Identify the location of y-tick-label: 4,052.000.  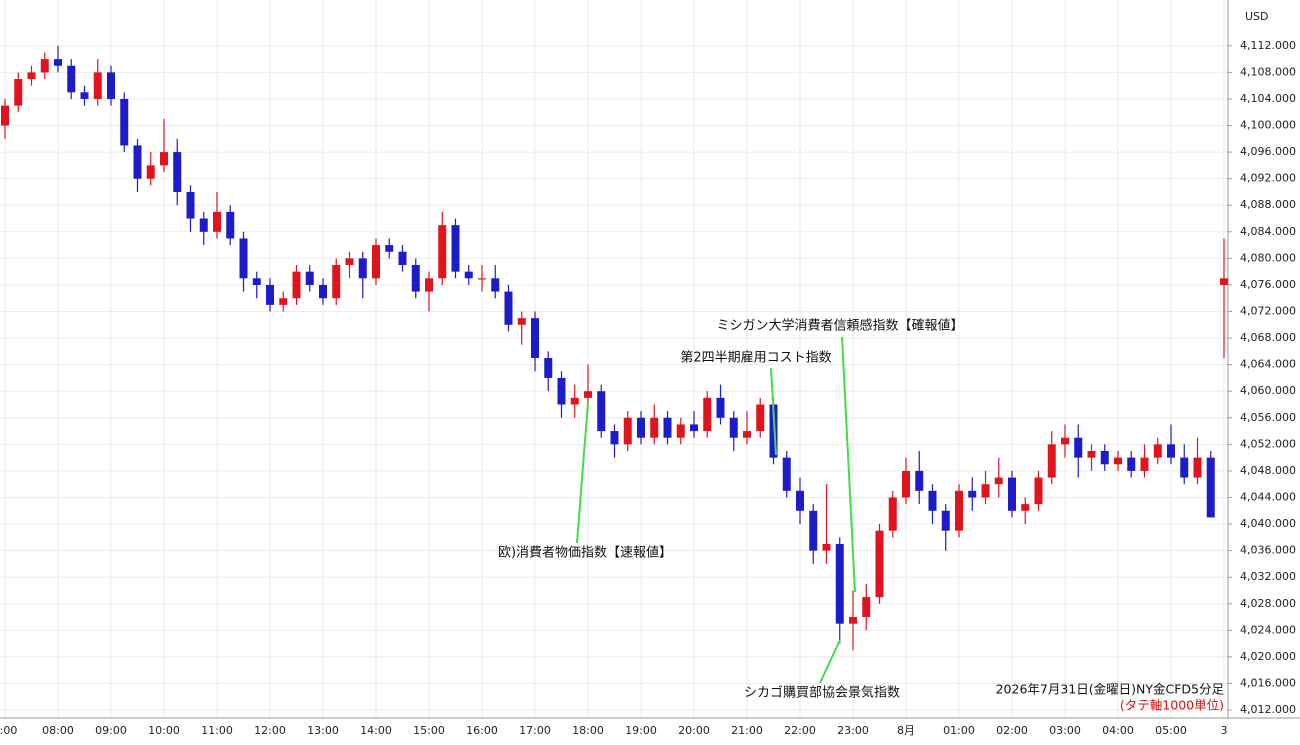
(1268, 443).